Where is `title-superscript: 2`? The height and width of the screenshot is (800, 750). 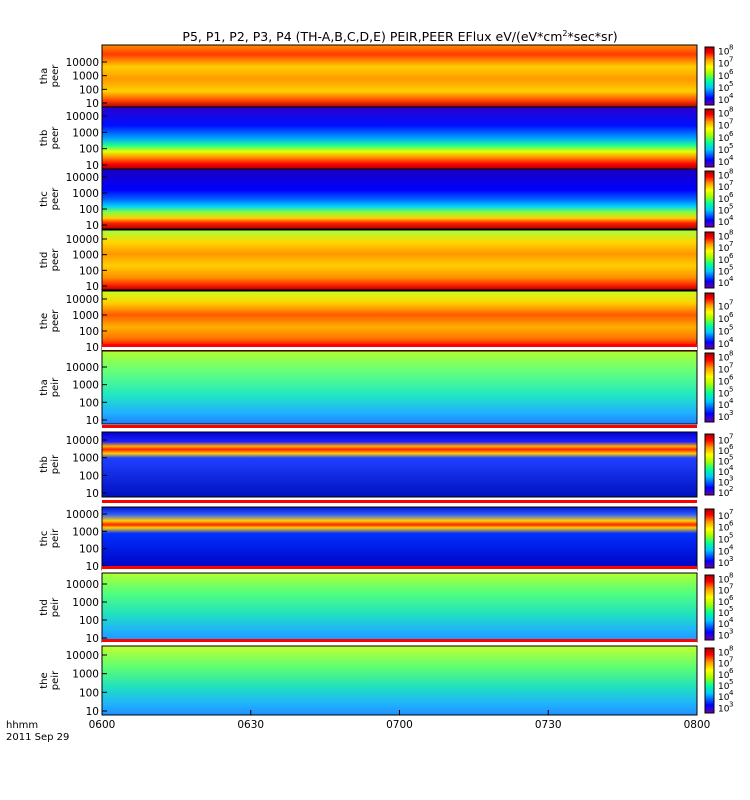
title-superscript: 2 is located at coordinates (564, 33).